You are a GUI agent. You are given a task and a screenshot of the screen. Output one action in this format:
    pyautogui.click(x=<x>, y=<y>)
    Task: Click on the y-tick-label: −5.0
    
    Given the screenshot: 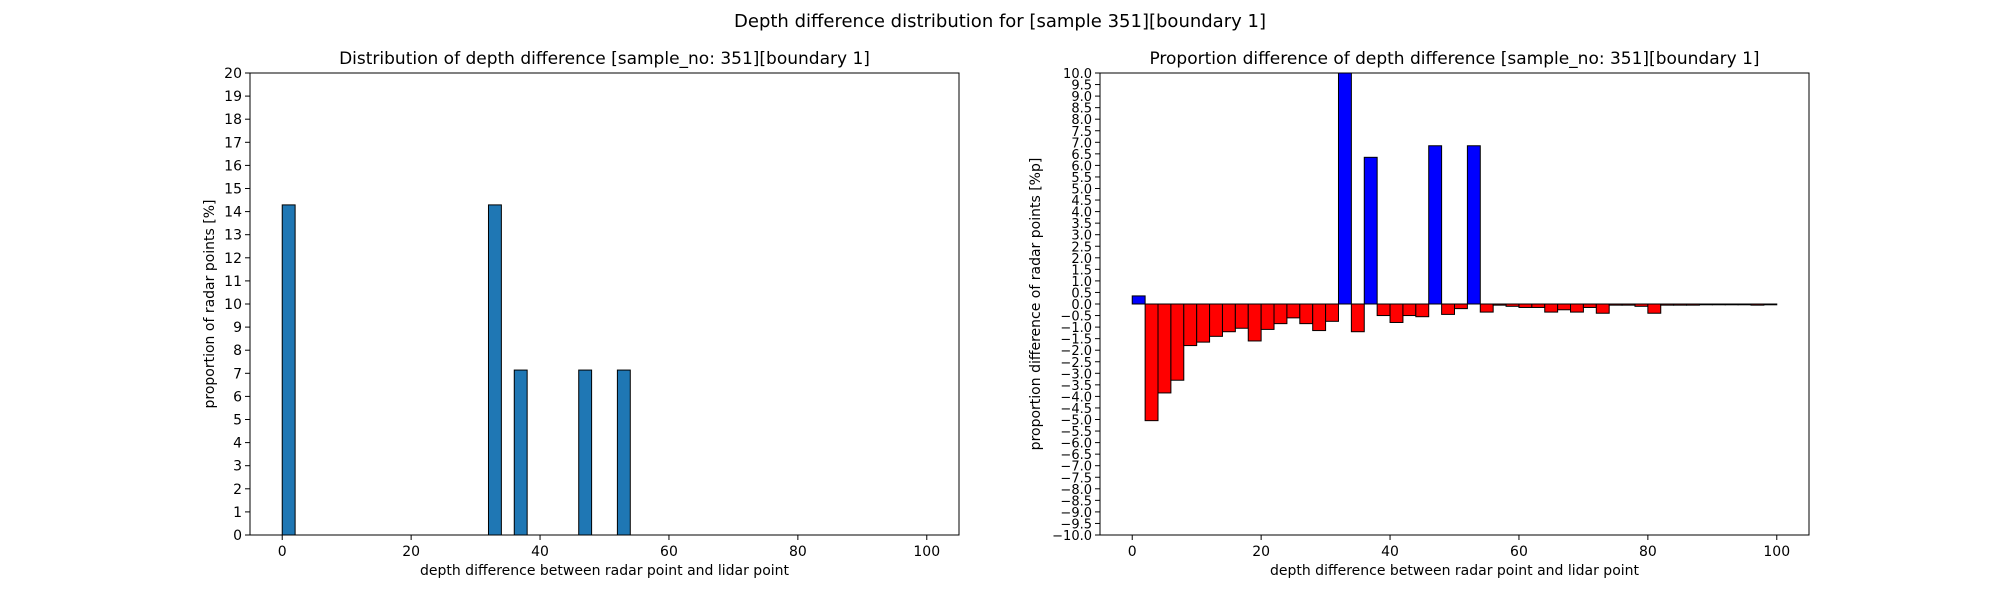 What is the action you would take?
    pyautogui.click(x=1076, y=421)
    